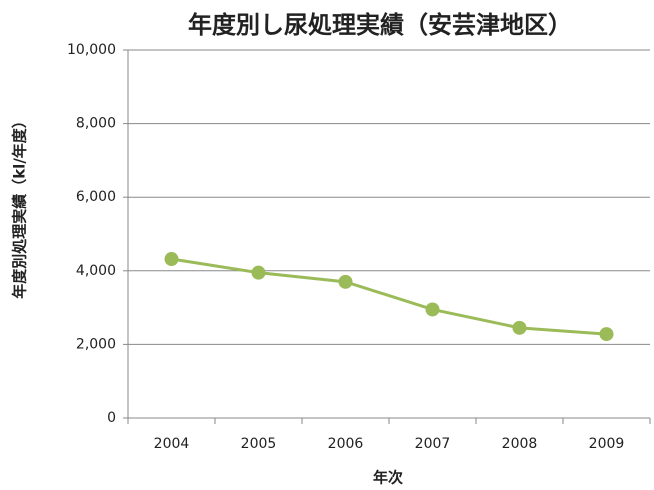 This screenshot has width=654, height=490. I want to click on y-tick-label: 0, so click(111, 418).